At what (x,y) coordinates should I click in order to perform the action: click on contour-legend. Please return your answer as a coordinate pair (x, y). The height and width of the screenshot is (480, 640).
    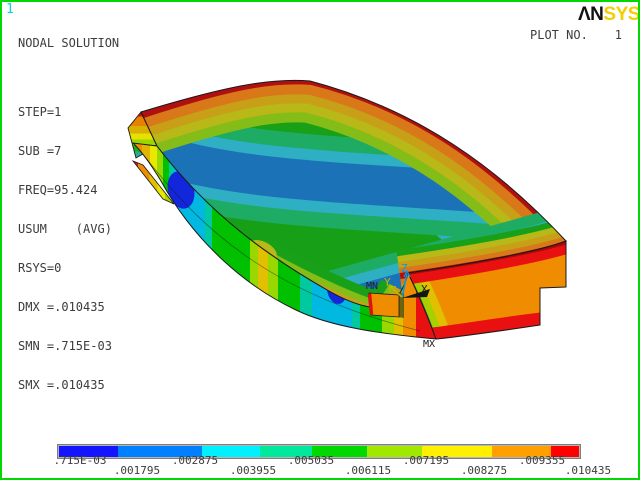
    Looking at the image, I should click on (319, 451).